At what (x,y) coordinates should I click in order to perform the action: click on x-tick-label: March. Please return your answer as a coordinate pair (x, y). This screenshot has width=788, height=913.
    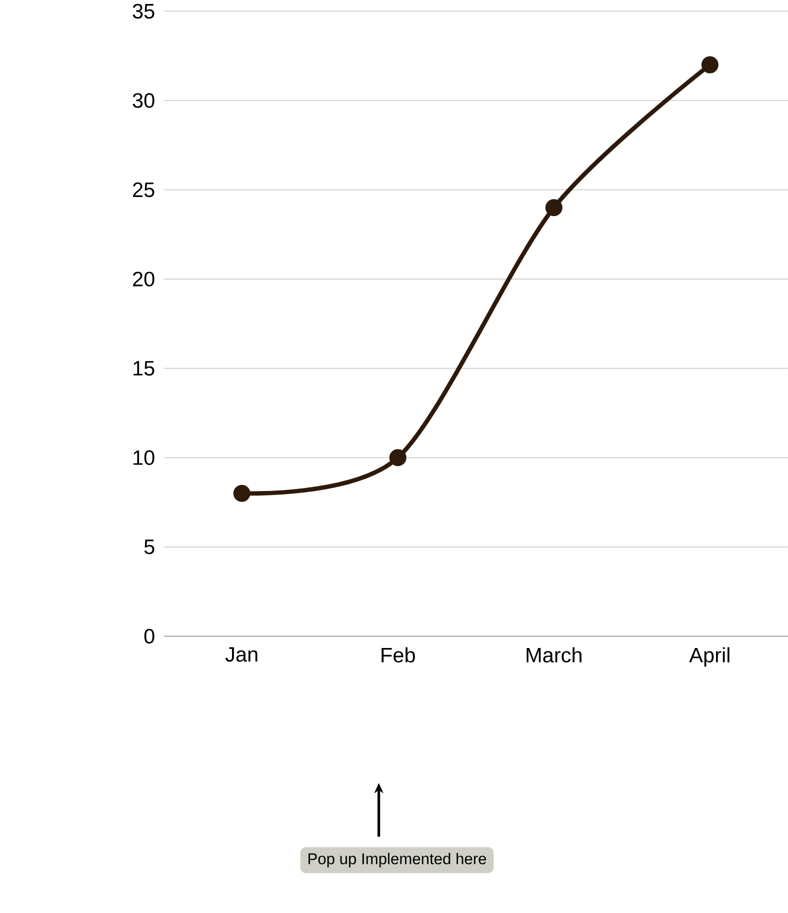
    Looking at the image, I should click on (554, 654).